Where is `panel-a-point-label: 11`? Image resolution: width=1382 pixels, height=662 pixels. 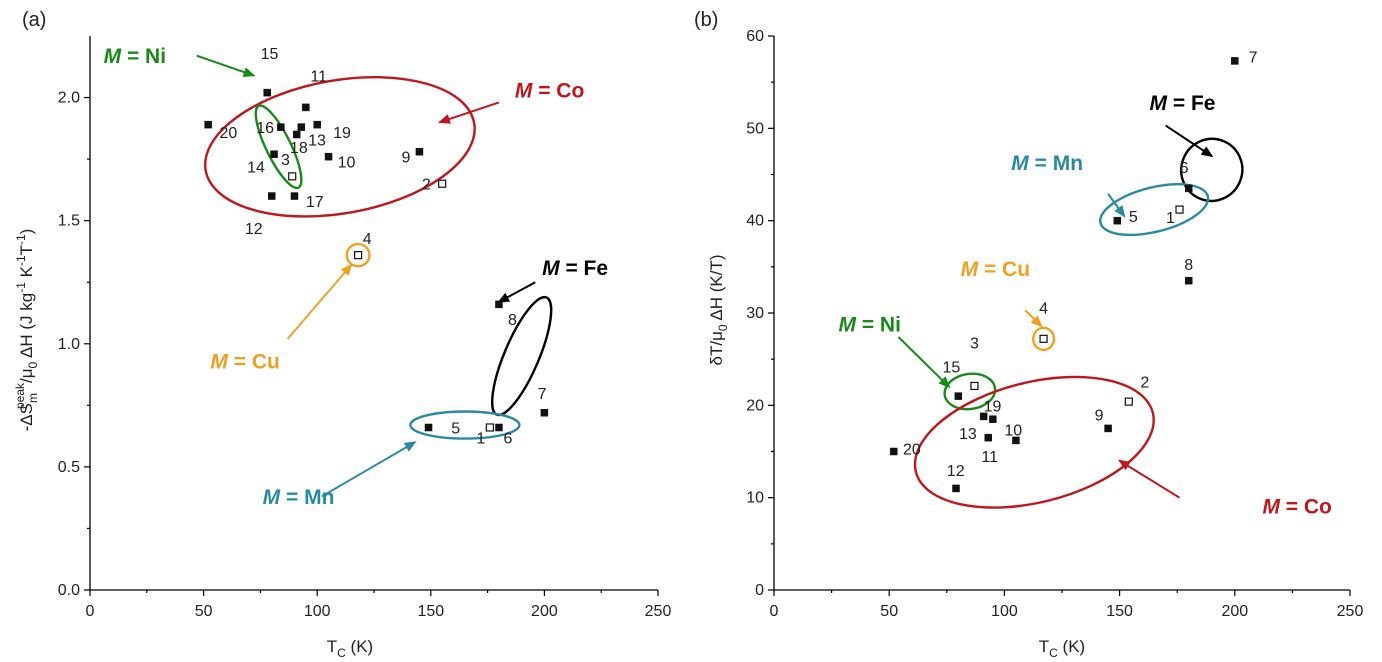
panel-a-point-label: 11 is located at coordinates (318, 76).